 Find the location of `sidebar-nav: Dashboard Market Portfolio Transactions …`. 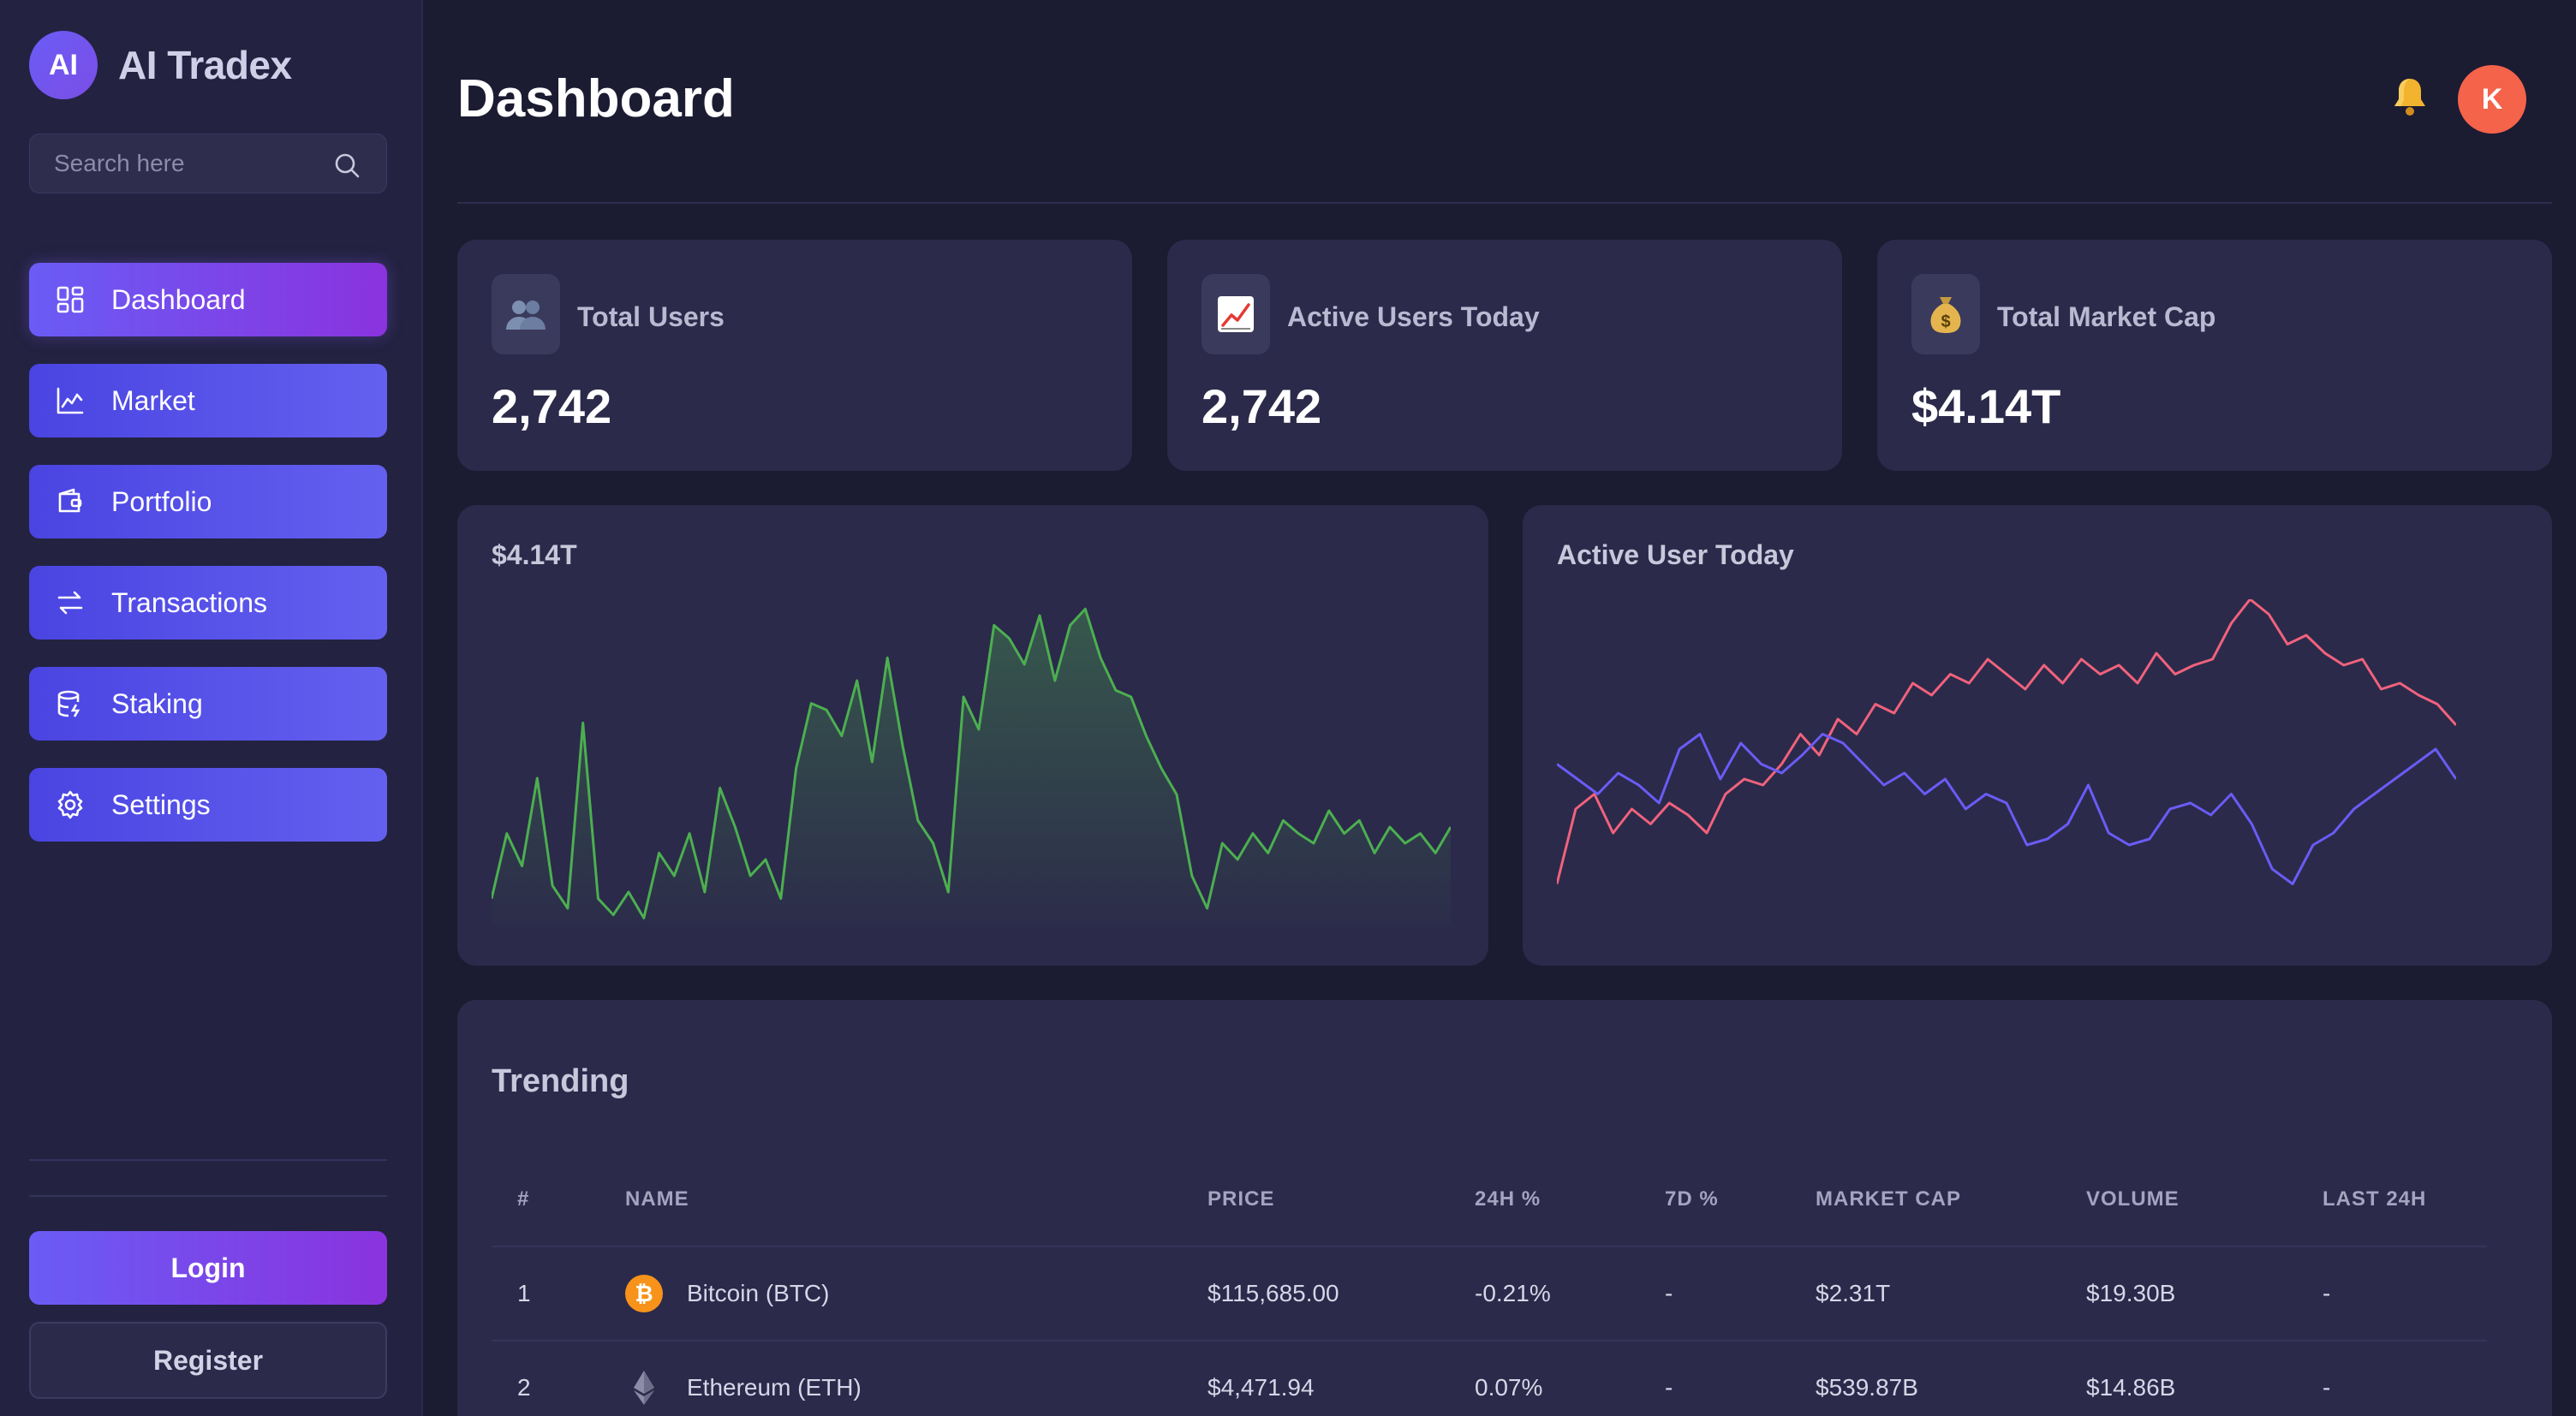

sidebar-nav: Dashboard Market Portfolio Transactions … is located at coordinates (208, 566).